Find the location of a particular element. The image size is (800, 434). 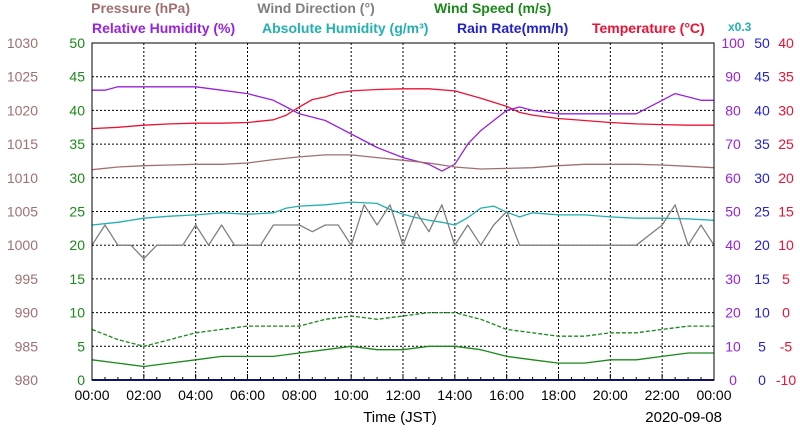

x-tick-label: 16:00 is located at coordinates (506, 395).